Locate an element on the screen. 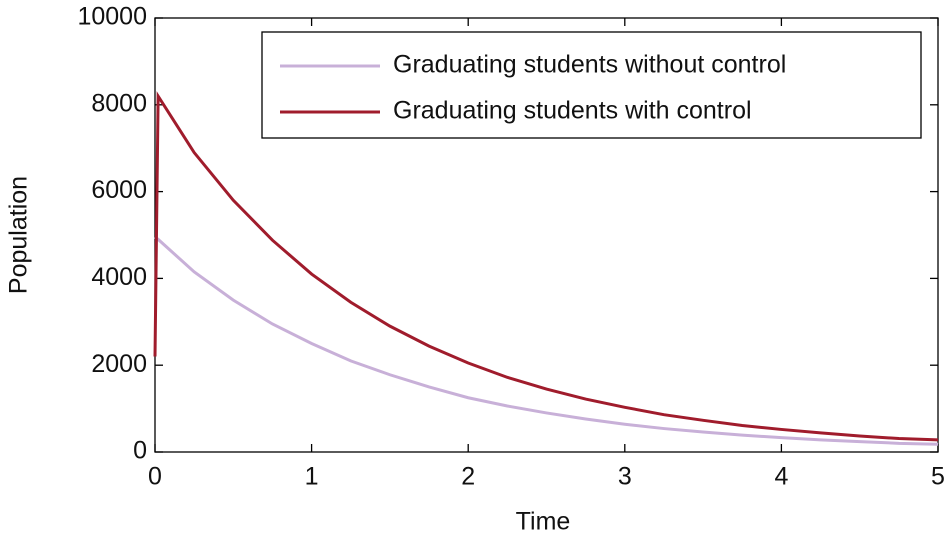 Image resolution: width=950 pixels, height=543 pixels. x-tick-label: 4 is located at coordinates (781, 477).